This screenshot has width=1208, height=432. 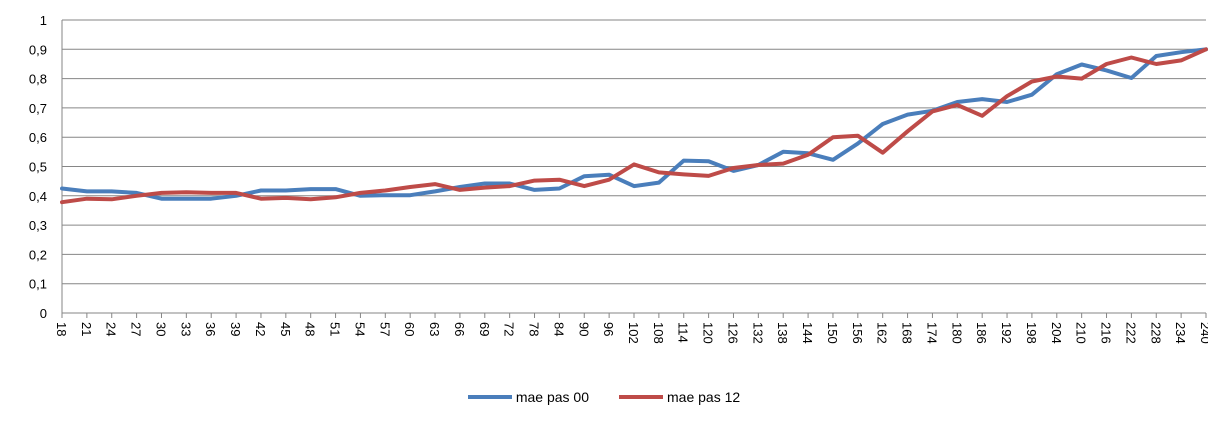 I want to click on x-tick-label: 21, so click(x=86, y=329).